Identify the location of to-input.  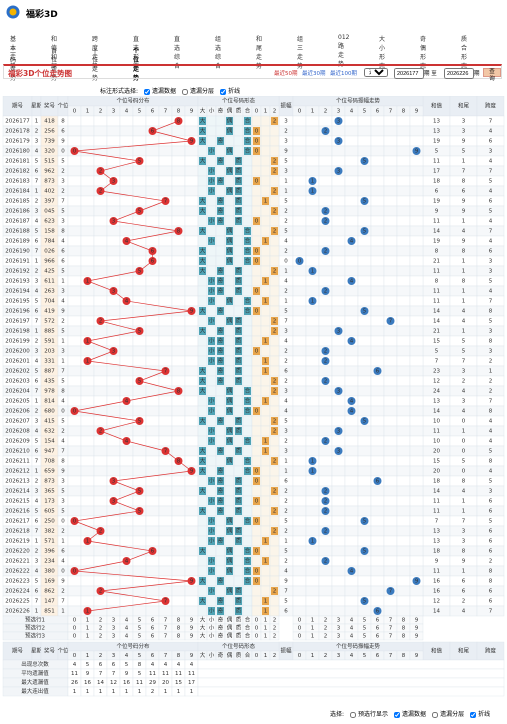
(459, 73).